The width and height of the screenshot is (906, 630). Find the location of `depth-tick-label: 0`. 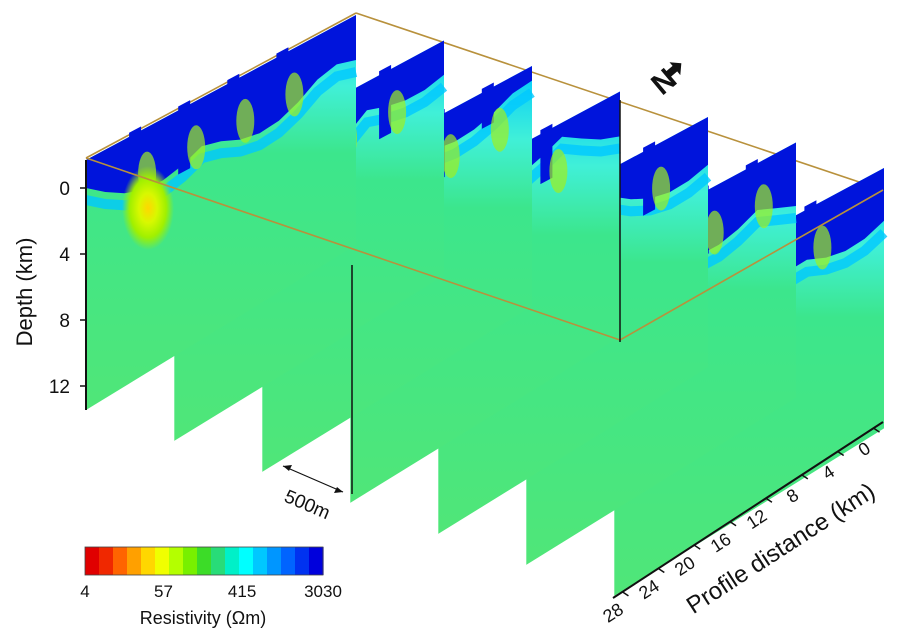

depth-tick-label: 0 is located at coordinates (64, 189).